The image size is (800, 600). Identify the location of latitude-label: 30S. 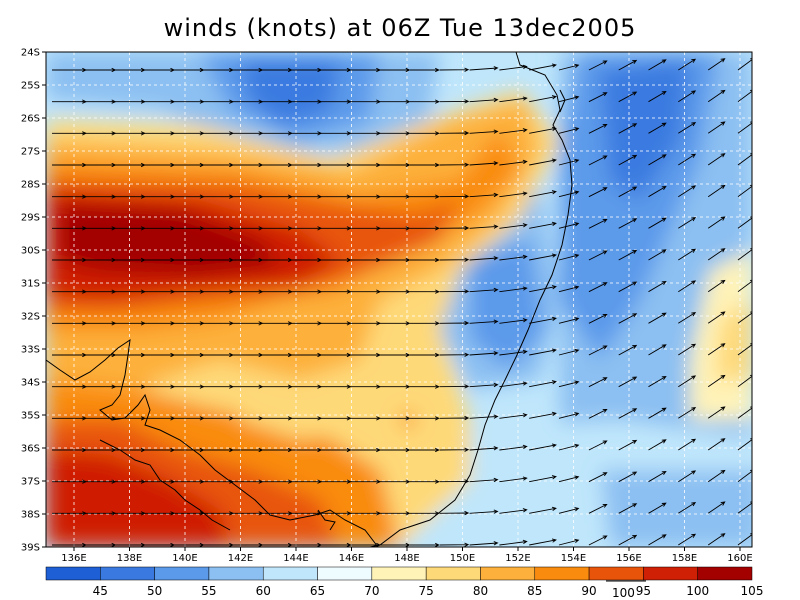
(30, 251).